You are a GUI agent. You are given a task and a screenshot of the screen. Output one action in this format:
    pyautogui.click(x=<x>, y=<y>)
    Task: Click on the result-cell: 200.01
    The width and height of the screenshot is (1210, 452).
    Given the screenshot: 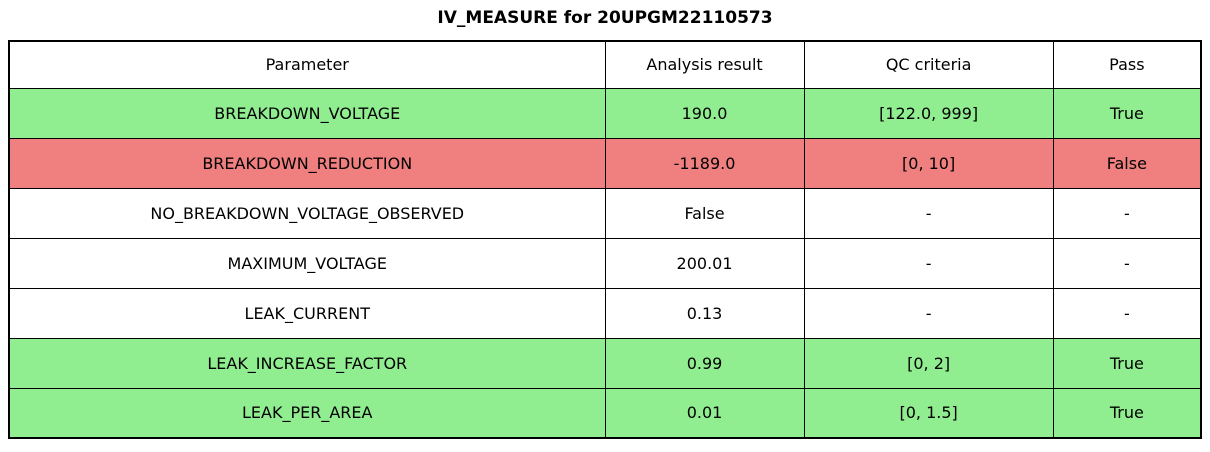 What is the action you would take?
    pyautogui.click(x=704, y=263)
    